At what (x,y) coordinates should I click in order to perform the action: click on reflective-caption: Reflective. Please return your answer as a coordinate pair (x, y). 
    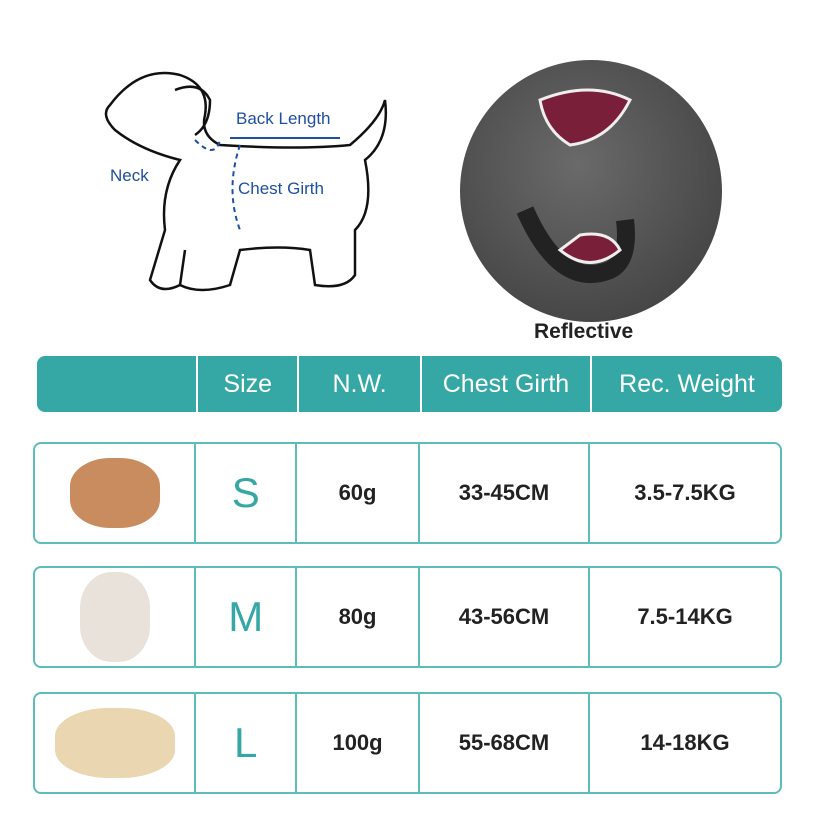
    Looking at the image, I should click on (584, 331).